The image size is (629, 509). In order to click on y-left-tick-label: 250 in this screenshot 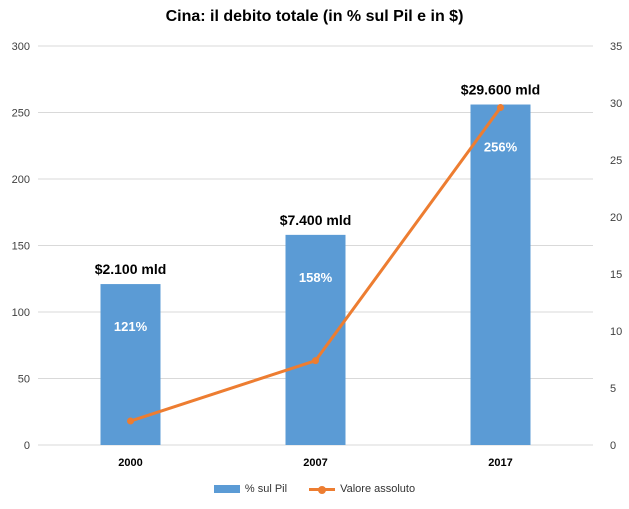, I will do `click(21, 114)`.